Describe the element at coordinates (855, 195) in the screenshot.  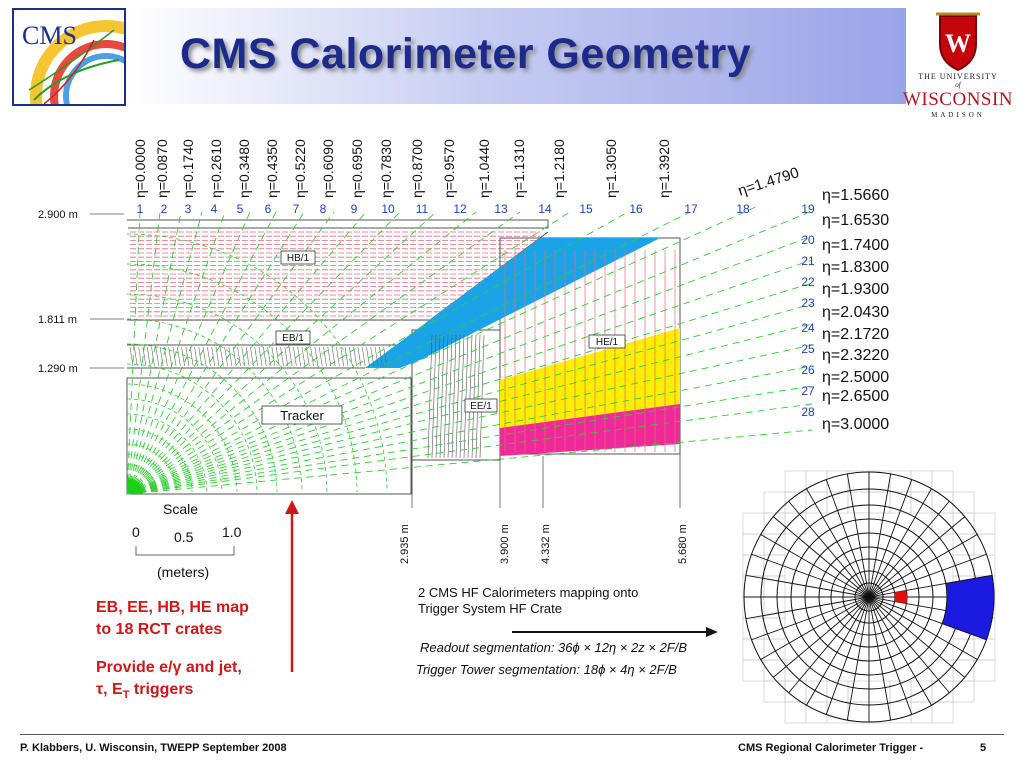
I see `eta-label-right: η=1.5660` at that location.